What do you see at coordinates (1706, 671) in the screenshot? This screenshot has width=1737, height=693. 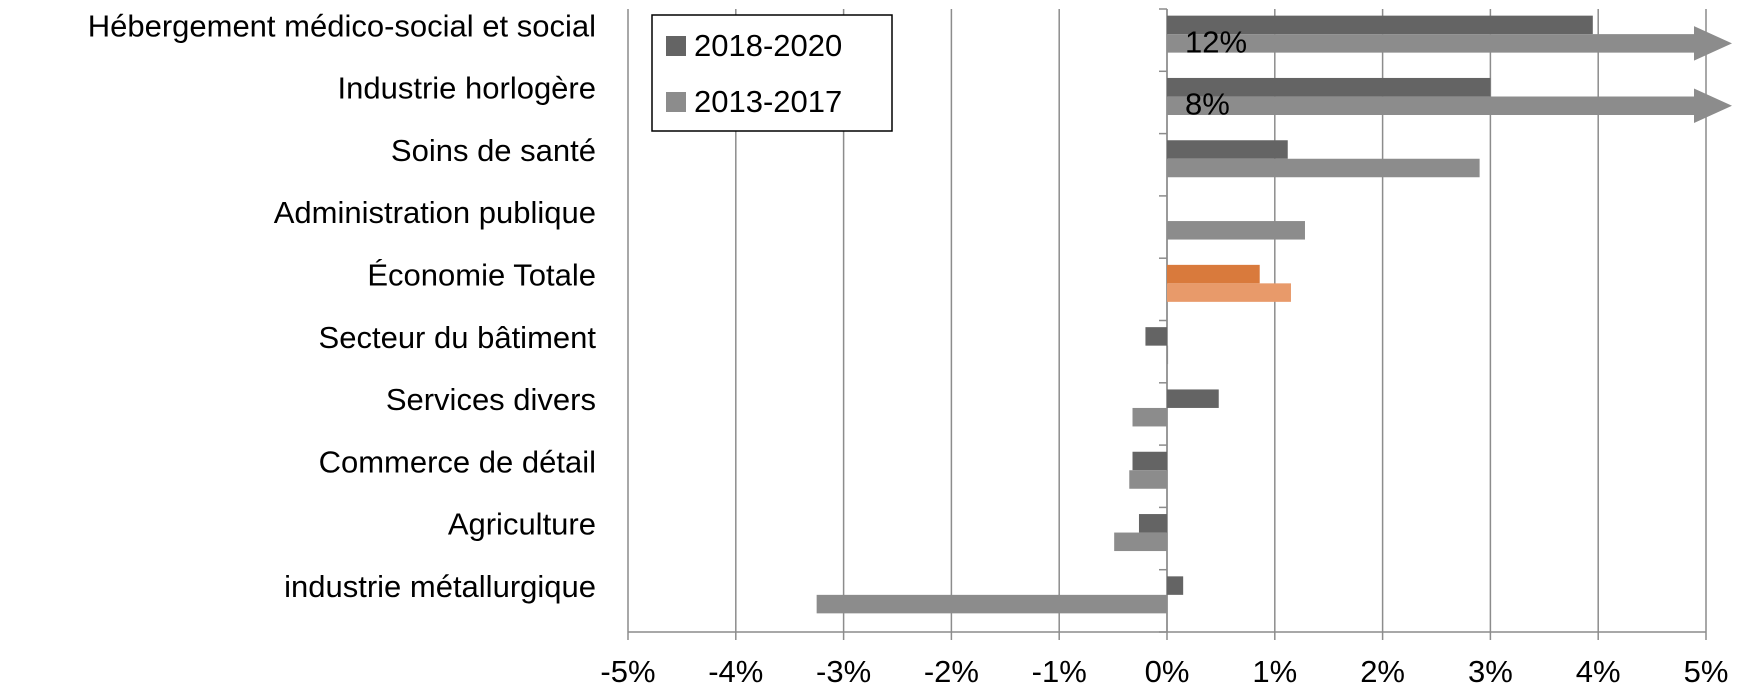 I see `x-tick-label: 5%` at bounding box center [1706, 671].